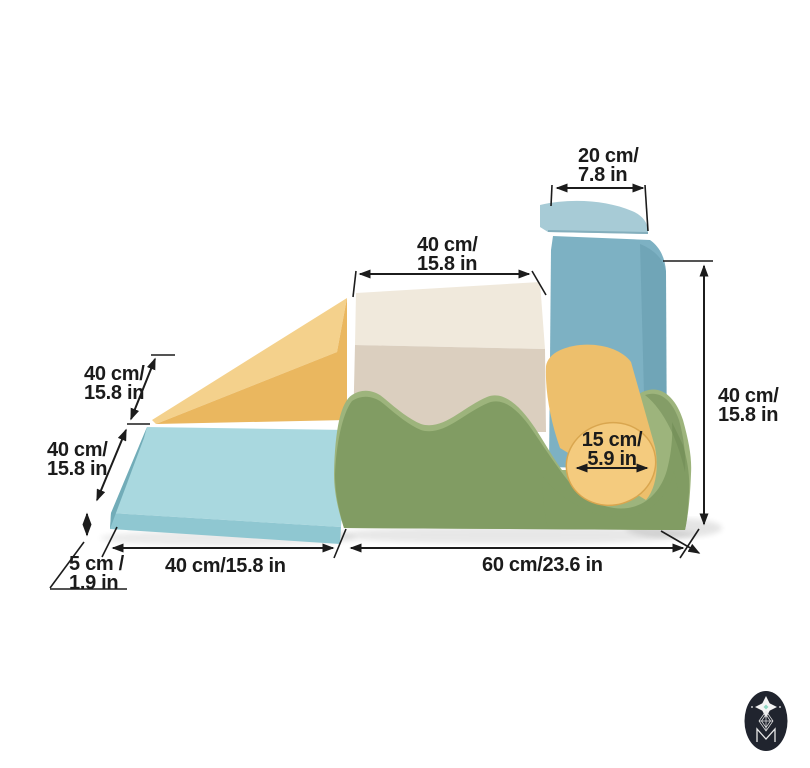  Describe the element at coordinates (225, 528) in the screenshot. I see `mat-front-face` at that location.